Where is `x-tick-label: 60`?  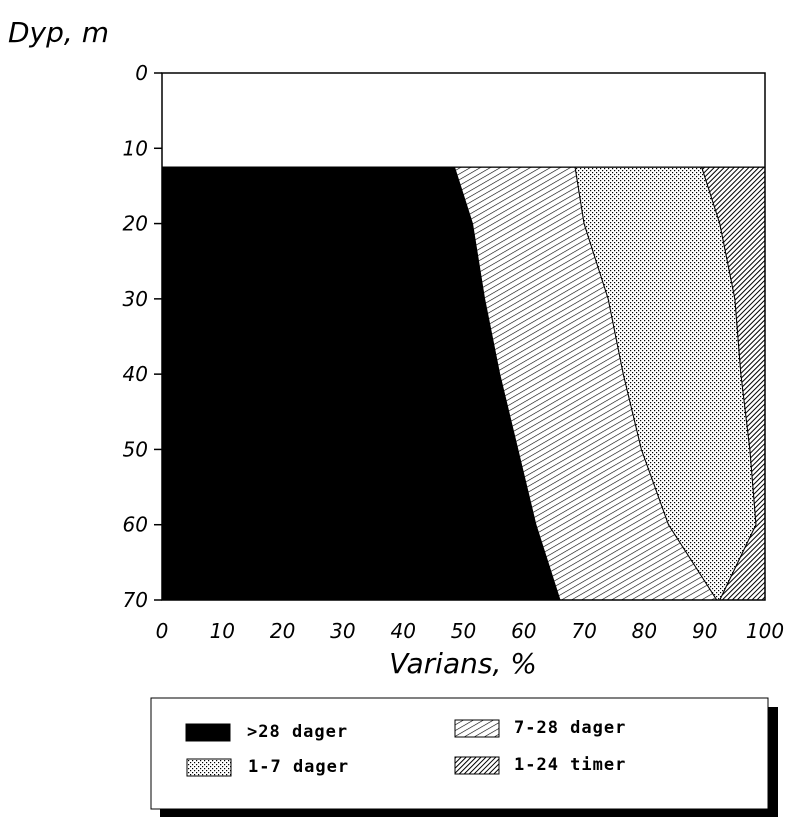 x-tick-label: 60 is located at coordinates (523, 631).